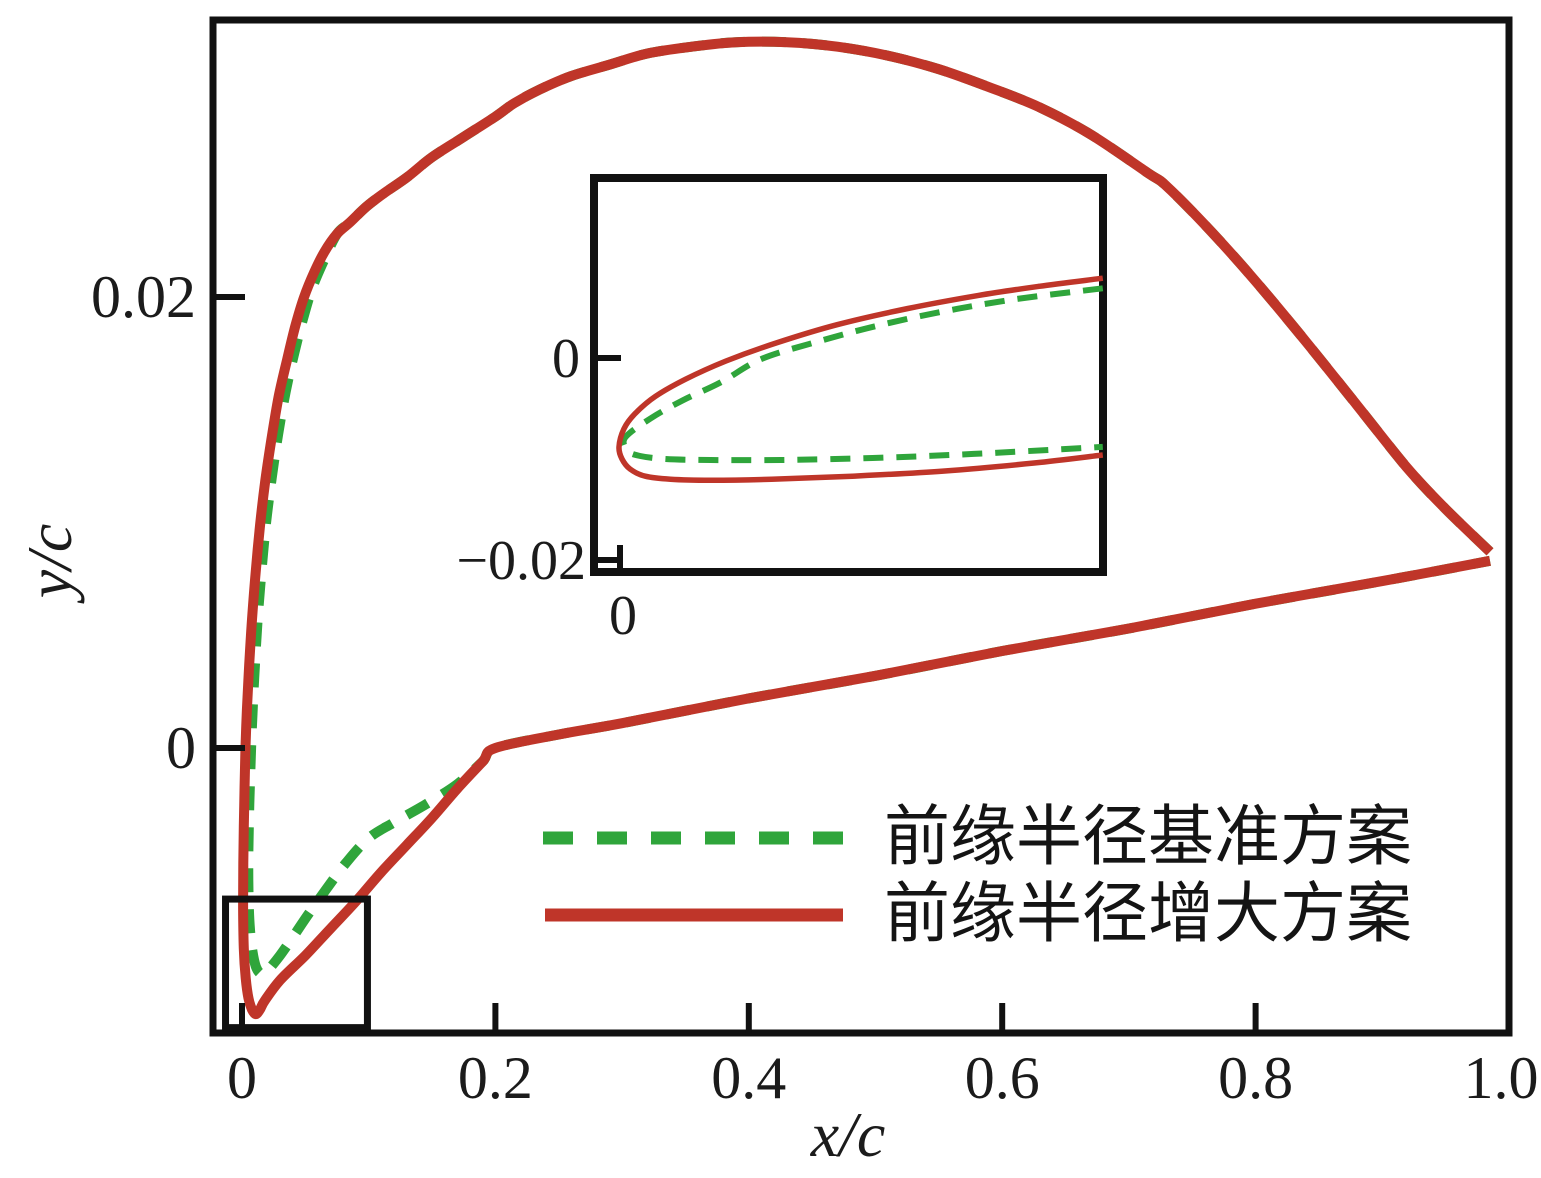  Describe the element at coordinates (862, 374) in the screenshot. I see `inset-baseline-curve` at that location.